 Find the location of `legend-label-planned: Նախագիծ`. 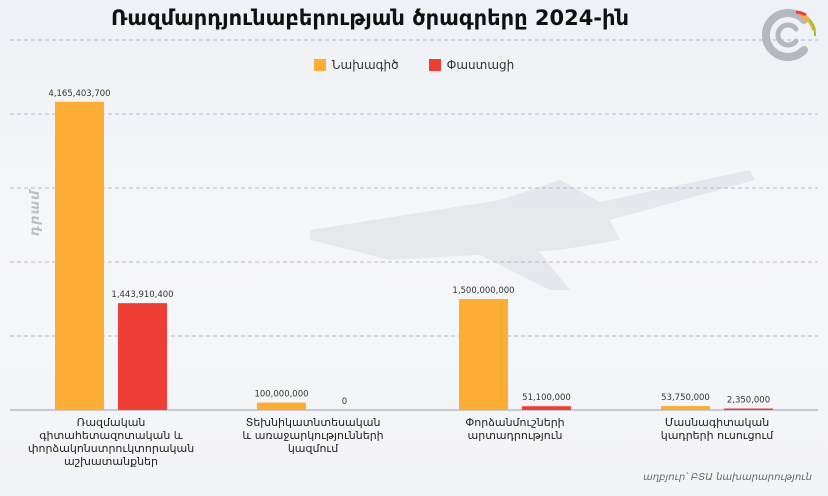

legend-label-planned: Նախագիծ is located at coordinates (365, 65).